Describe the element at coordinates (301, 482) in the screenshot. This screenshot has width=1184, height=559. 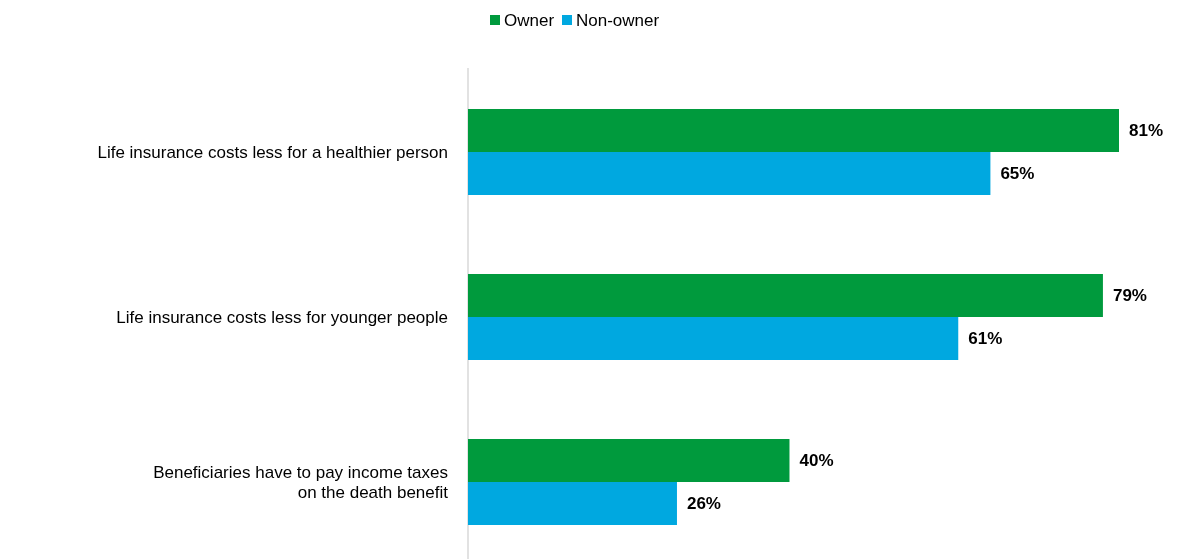
I see `y-tick-label: Beneficiaries have to pay income taxes on the death benefit` at that location.